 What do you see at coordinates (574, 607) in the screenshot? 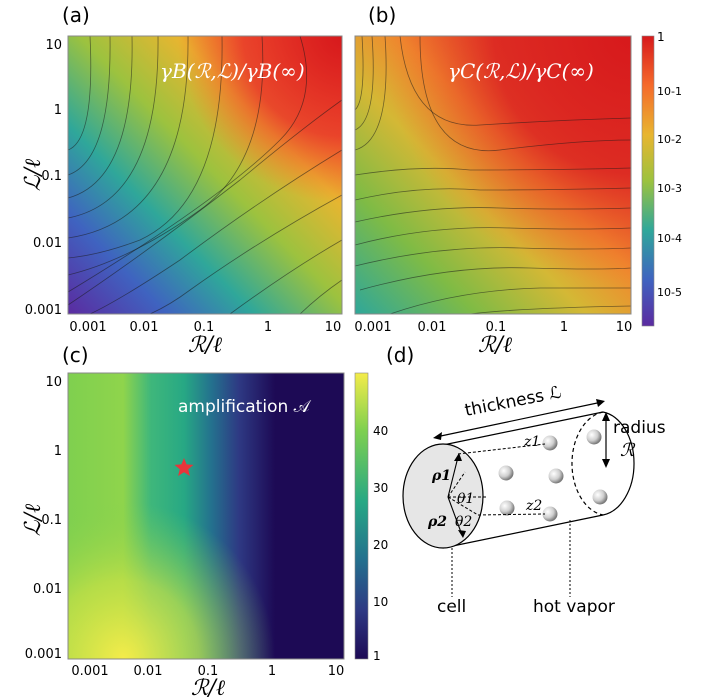
I see `hot-vapor-label: hot vapor` at bounding box center [574, 607].